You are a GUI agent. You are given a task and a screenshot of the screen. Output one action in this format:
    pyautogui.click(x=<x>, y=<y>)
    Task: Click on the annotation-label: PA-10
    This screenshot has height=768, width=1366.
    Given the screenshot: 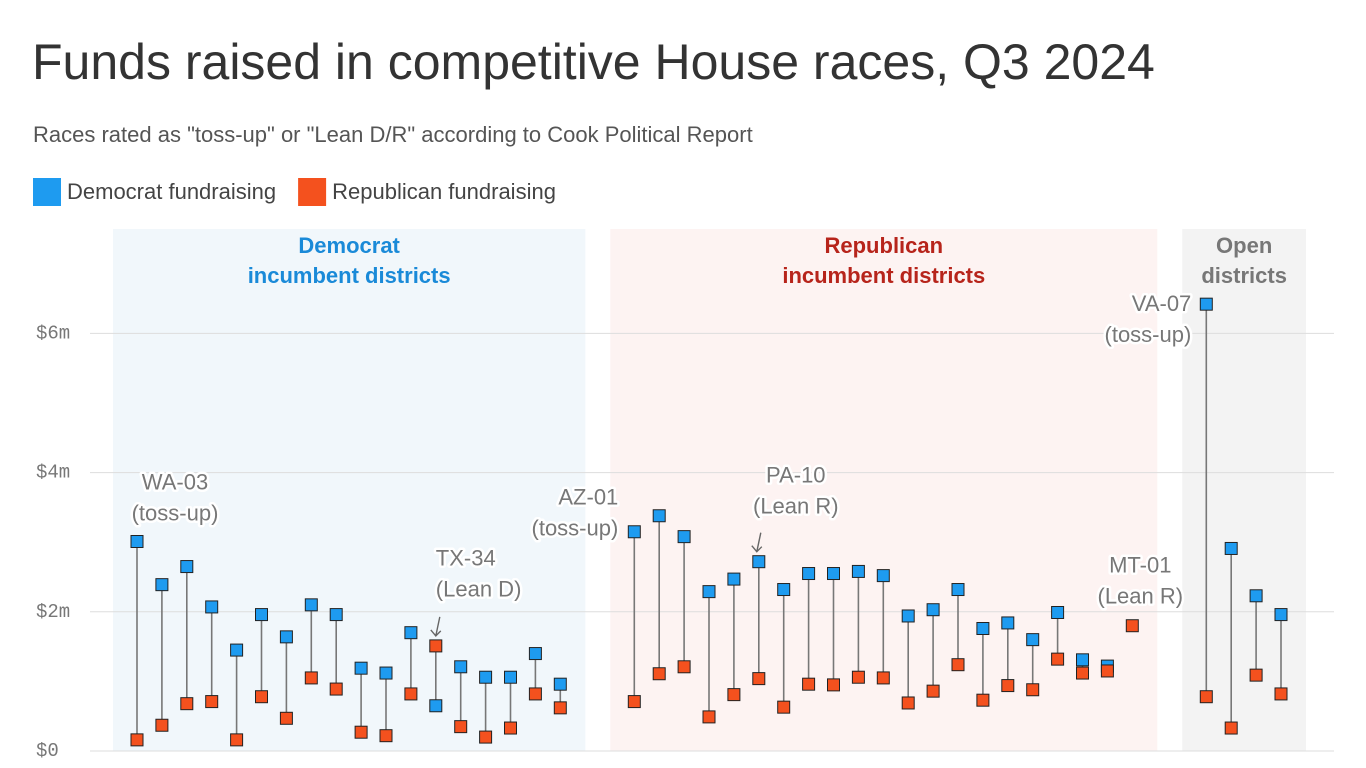 What is the action you would take?
    pyautogui.click(x=796, y=475)
    